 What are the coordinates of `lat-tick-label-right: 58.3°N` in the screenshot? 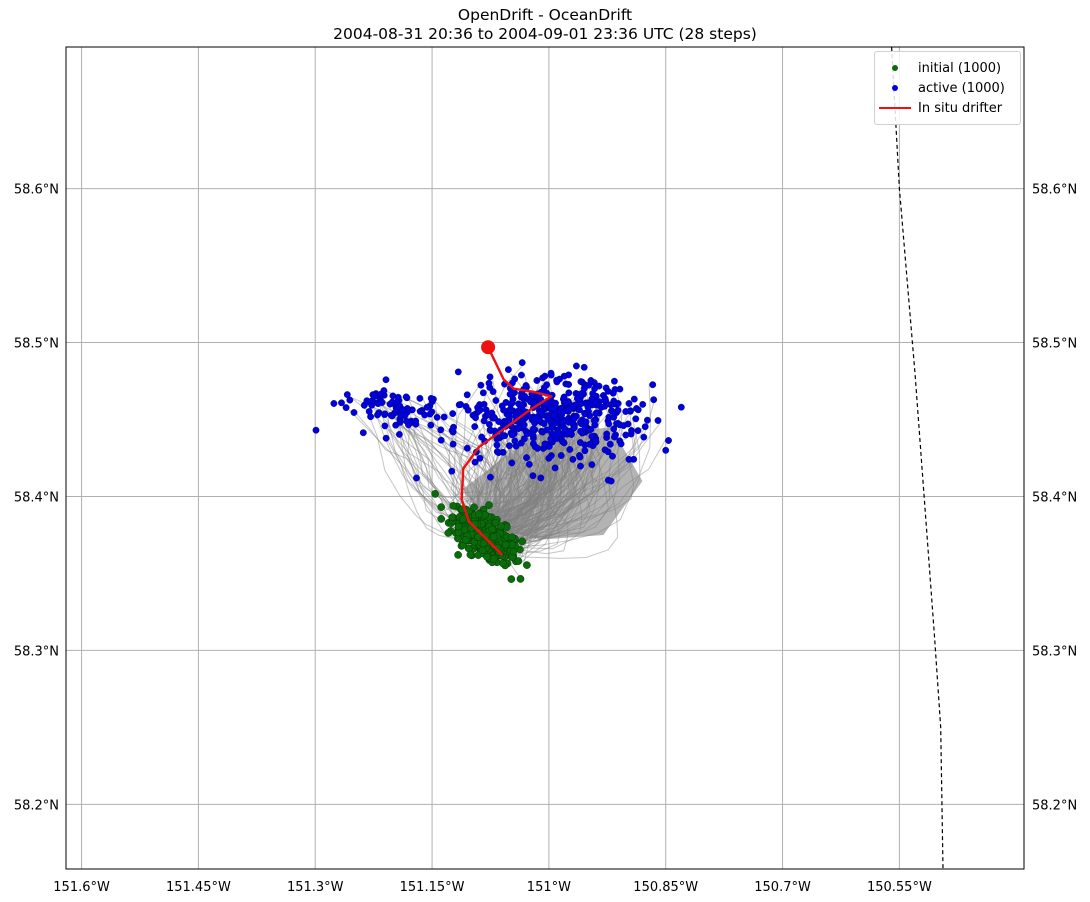 It's located at (1054, 651).